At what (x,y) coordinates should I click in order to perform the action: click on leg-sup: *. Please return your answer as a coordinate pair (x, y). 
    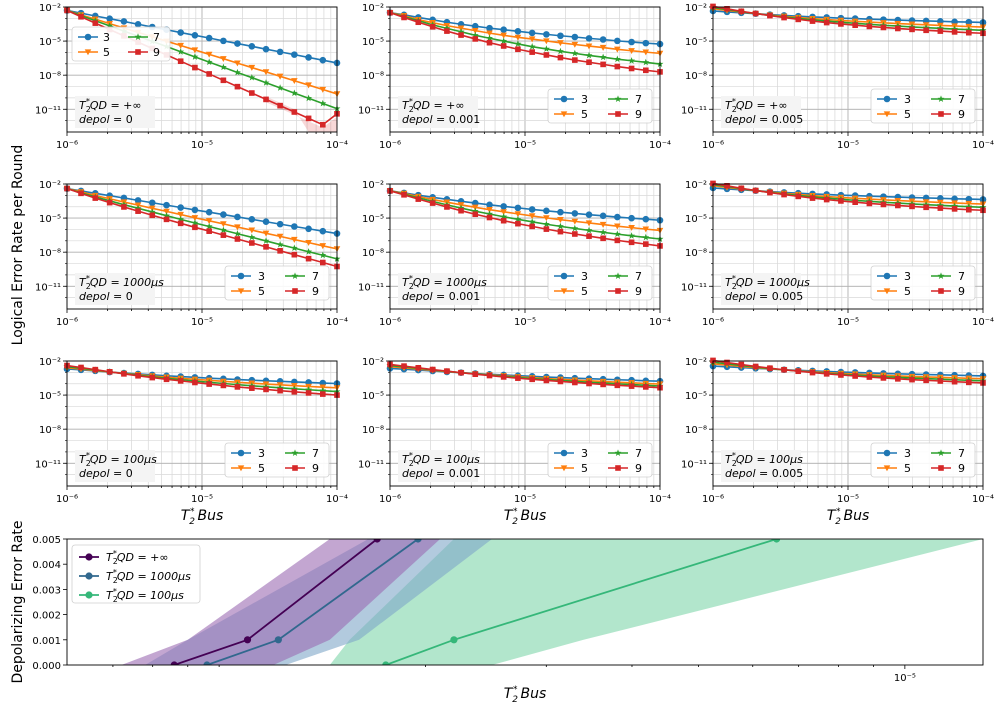
    Looking at the image, I should click on (115, 591).